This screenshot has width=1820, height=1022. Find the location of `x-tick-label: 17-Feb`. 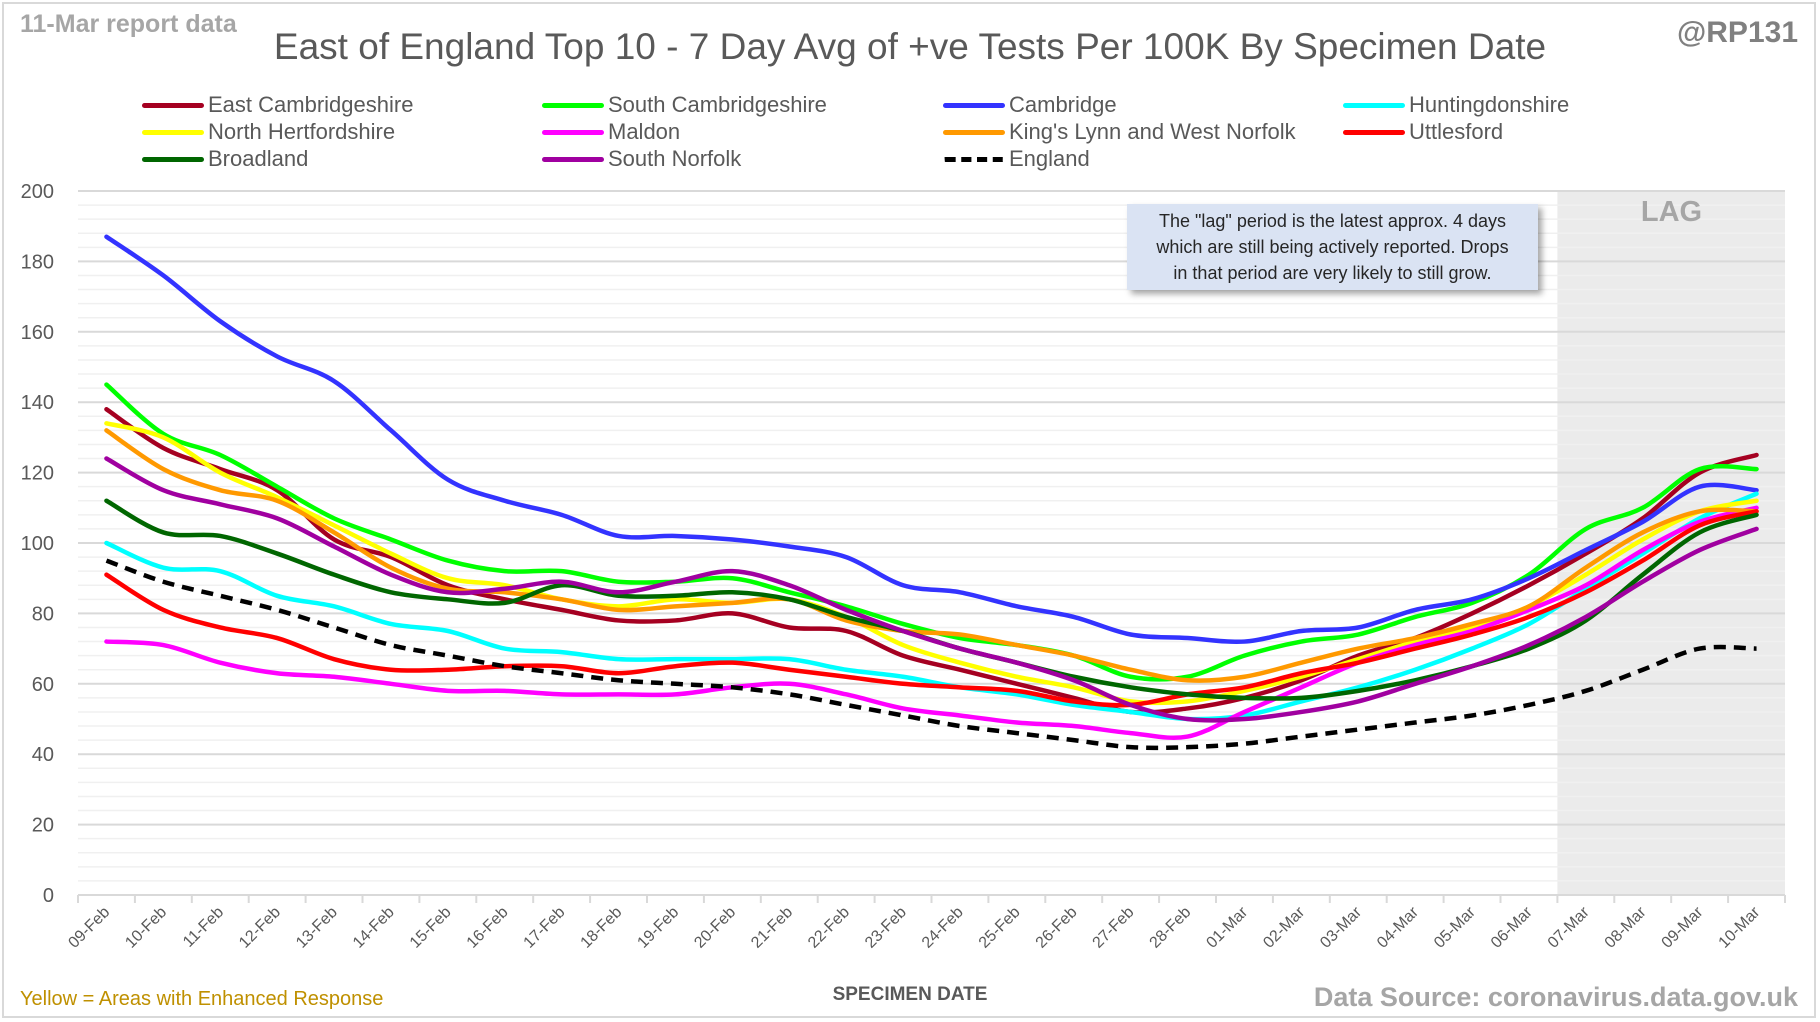

x-tick-label: 17-Feb is located at coordinates (545, 928).